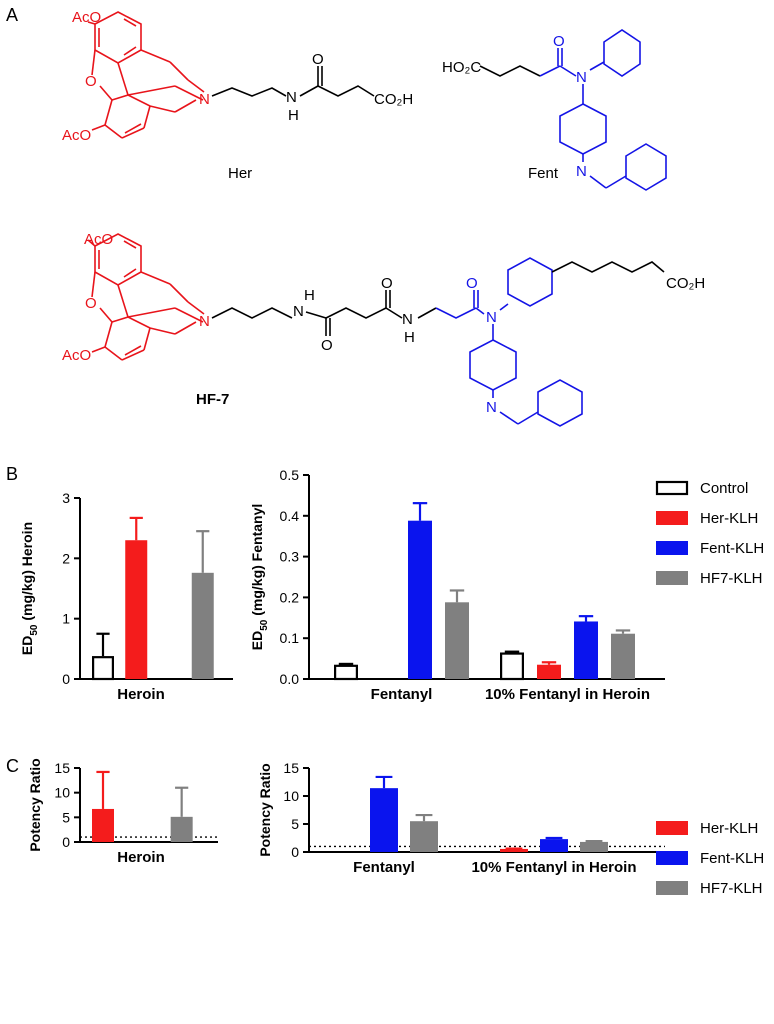  Describe the element at coordinates (290, 638) in the screenshot. I see `y-tick-label: 0.1` at that location.